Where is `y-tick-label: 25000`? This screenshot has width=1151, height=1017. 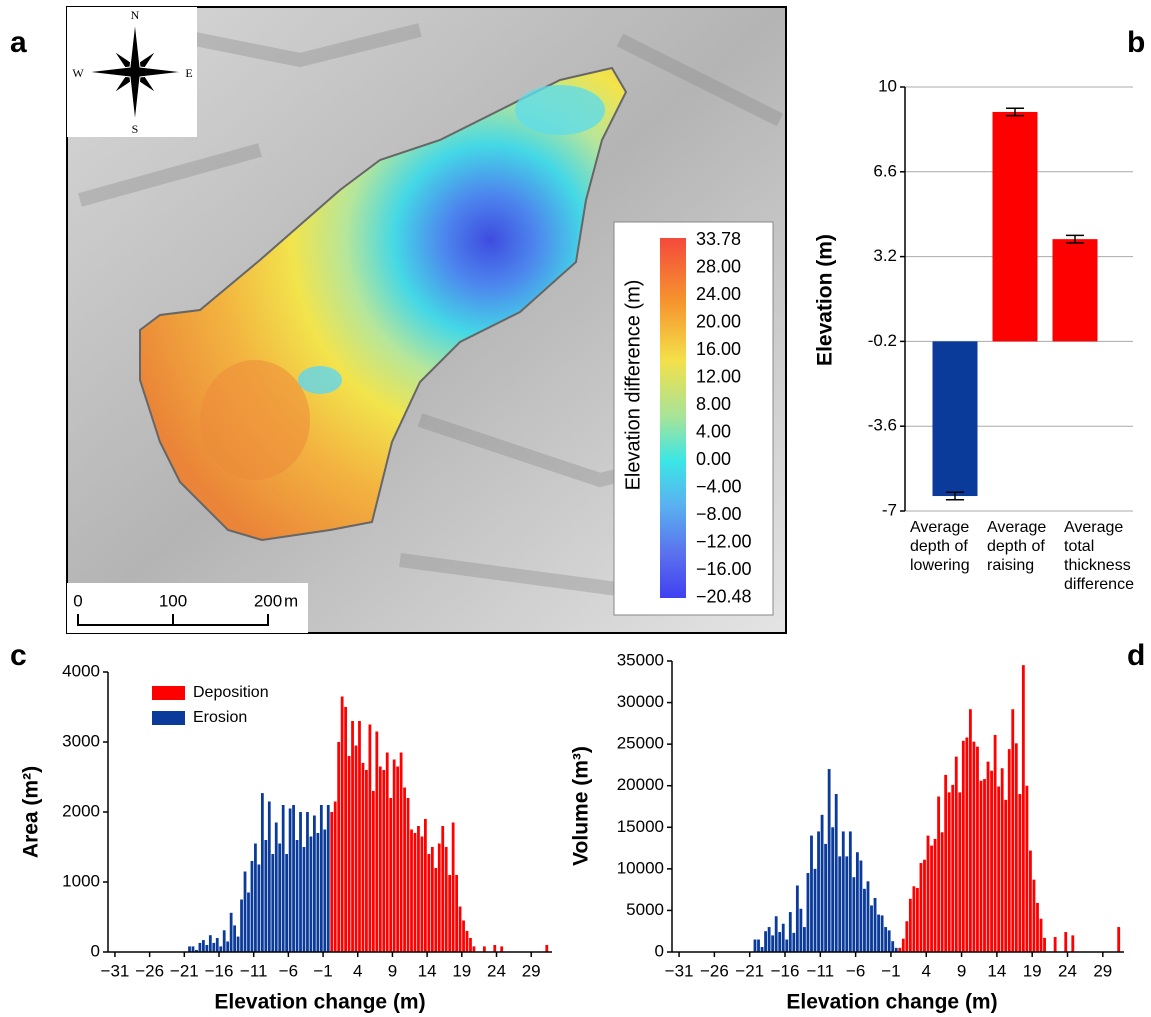
y-tick-label: 25000 is located at coordinates (640, 743).